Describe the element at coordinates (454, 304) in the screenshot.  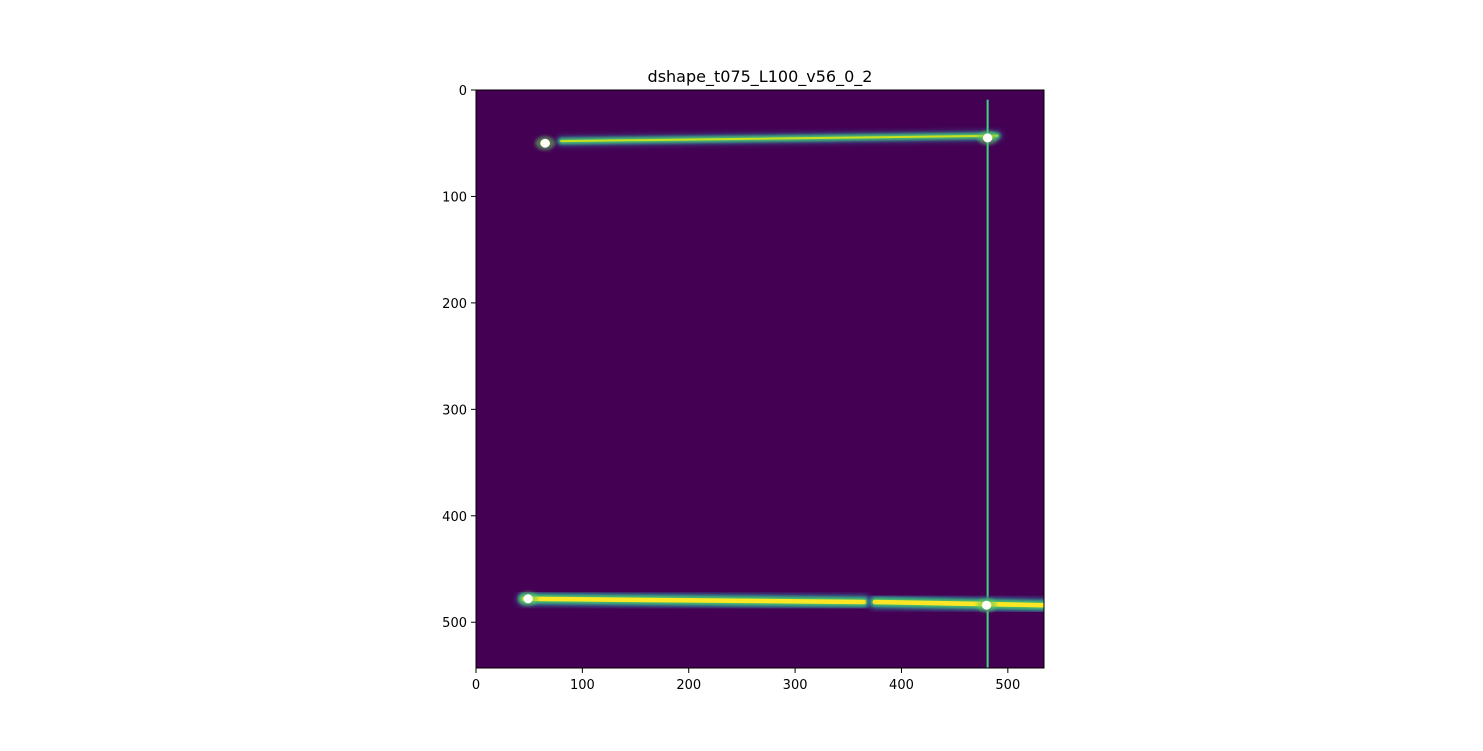
I see `y-tick-label: 200` at that location.